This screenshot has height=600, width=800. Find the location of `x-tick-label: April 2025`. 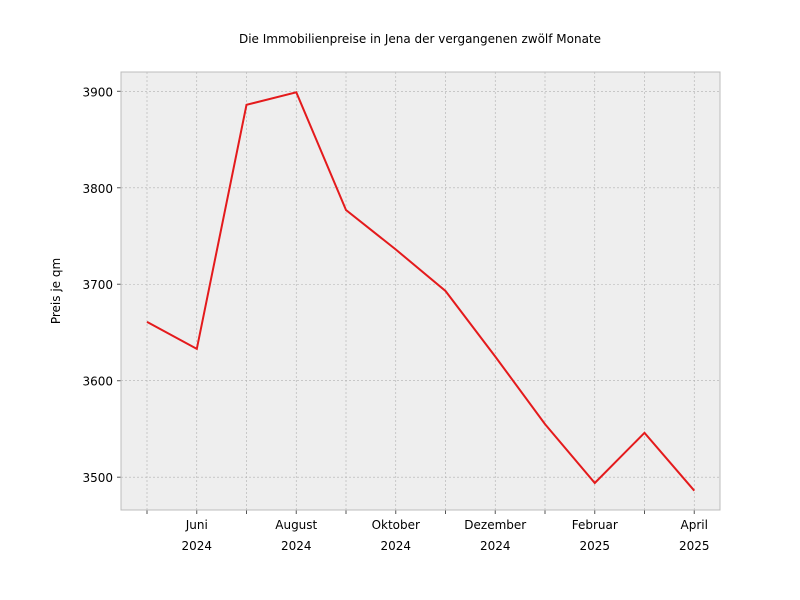

x-tick-label: April 2025 is located at coordinates (694, 535).